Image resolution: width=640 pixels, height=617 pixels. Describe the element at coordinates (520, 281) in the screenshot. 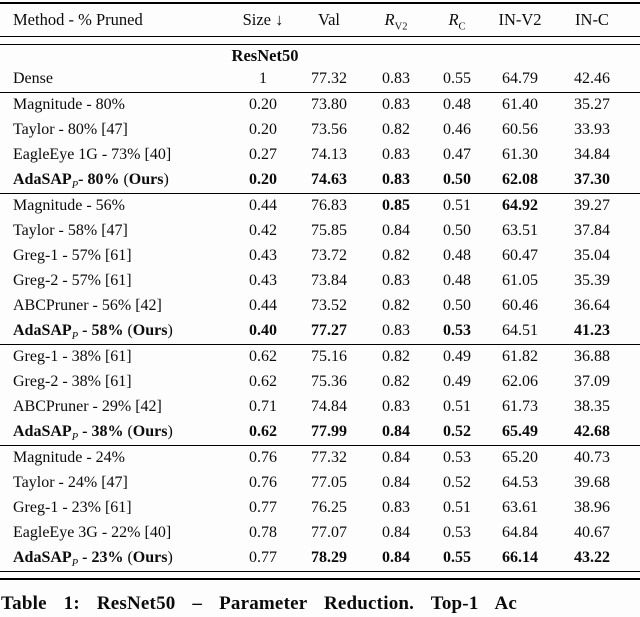

I see `value-cell: 61.05` at that location.